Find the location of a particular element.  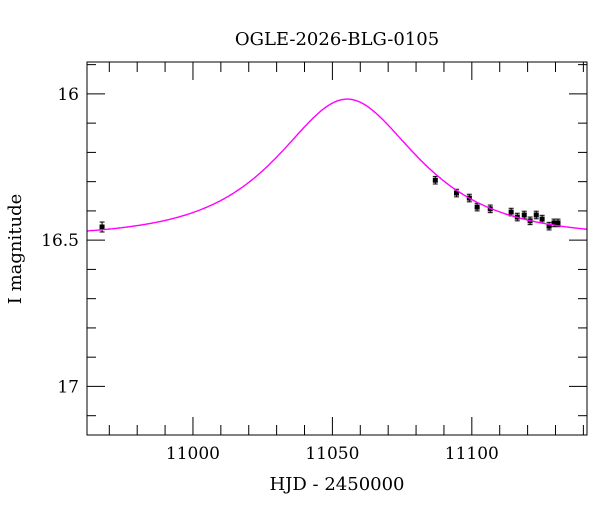

y-tick-label: 17 is located at coordinates (68, 387).